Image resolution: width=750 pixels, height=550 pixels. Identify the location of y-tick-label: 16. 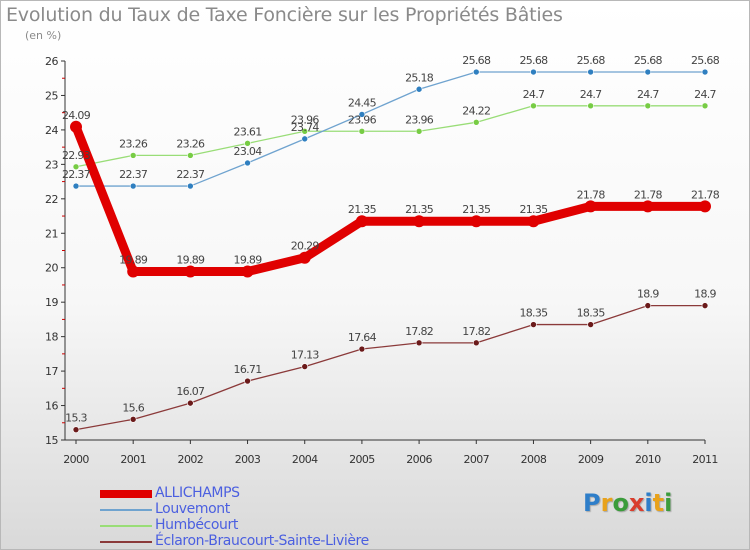
(51, 406).